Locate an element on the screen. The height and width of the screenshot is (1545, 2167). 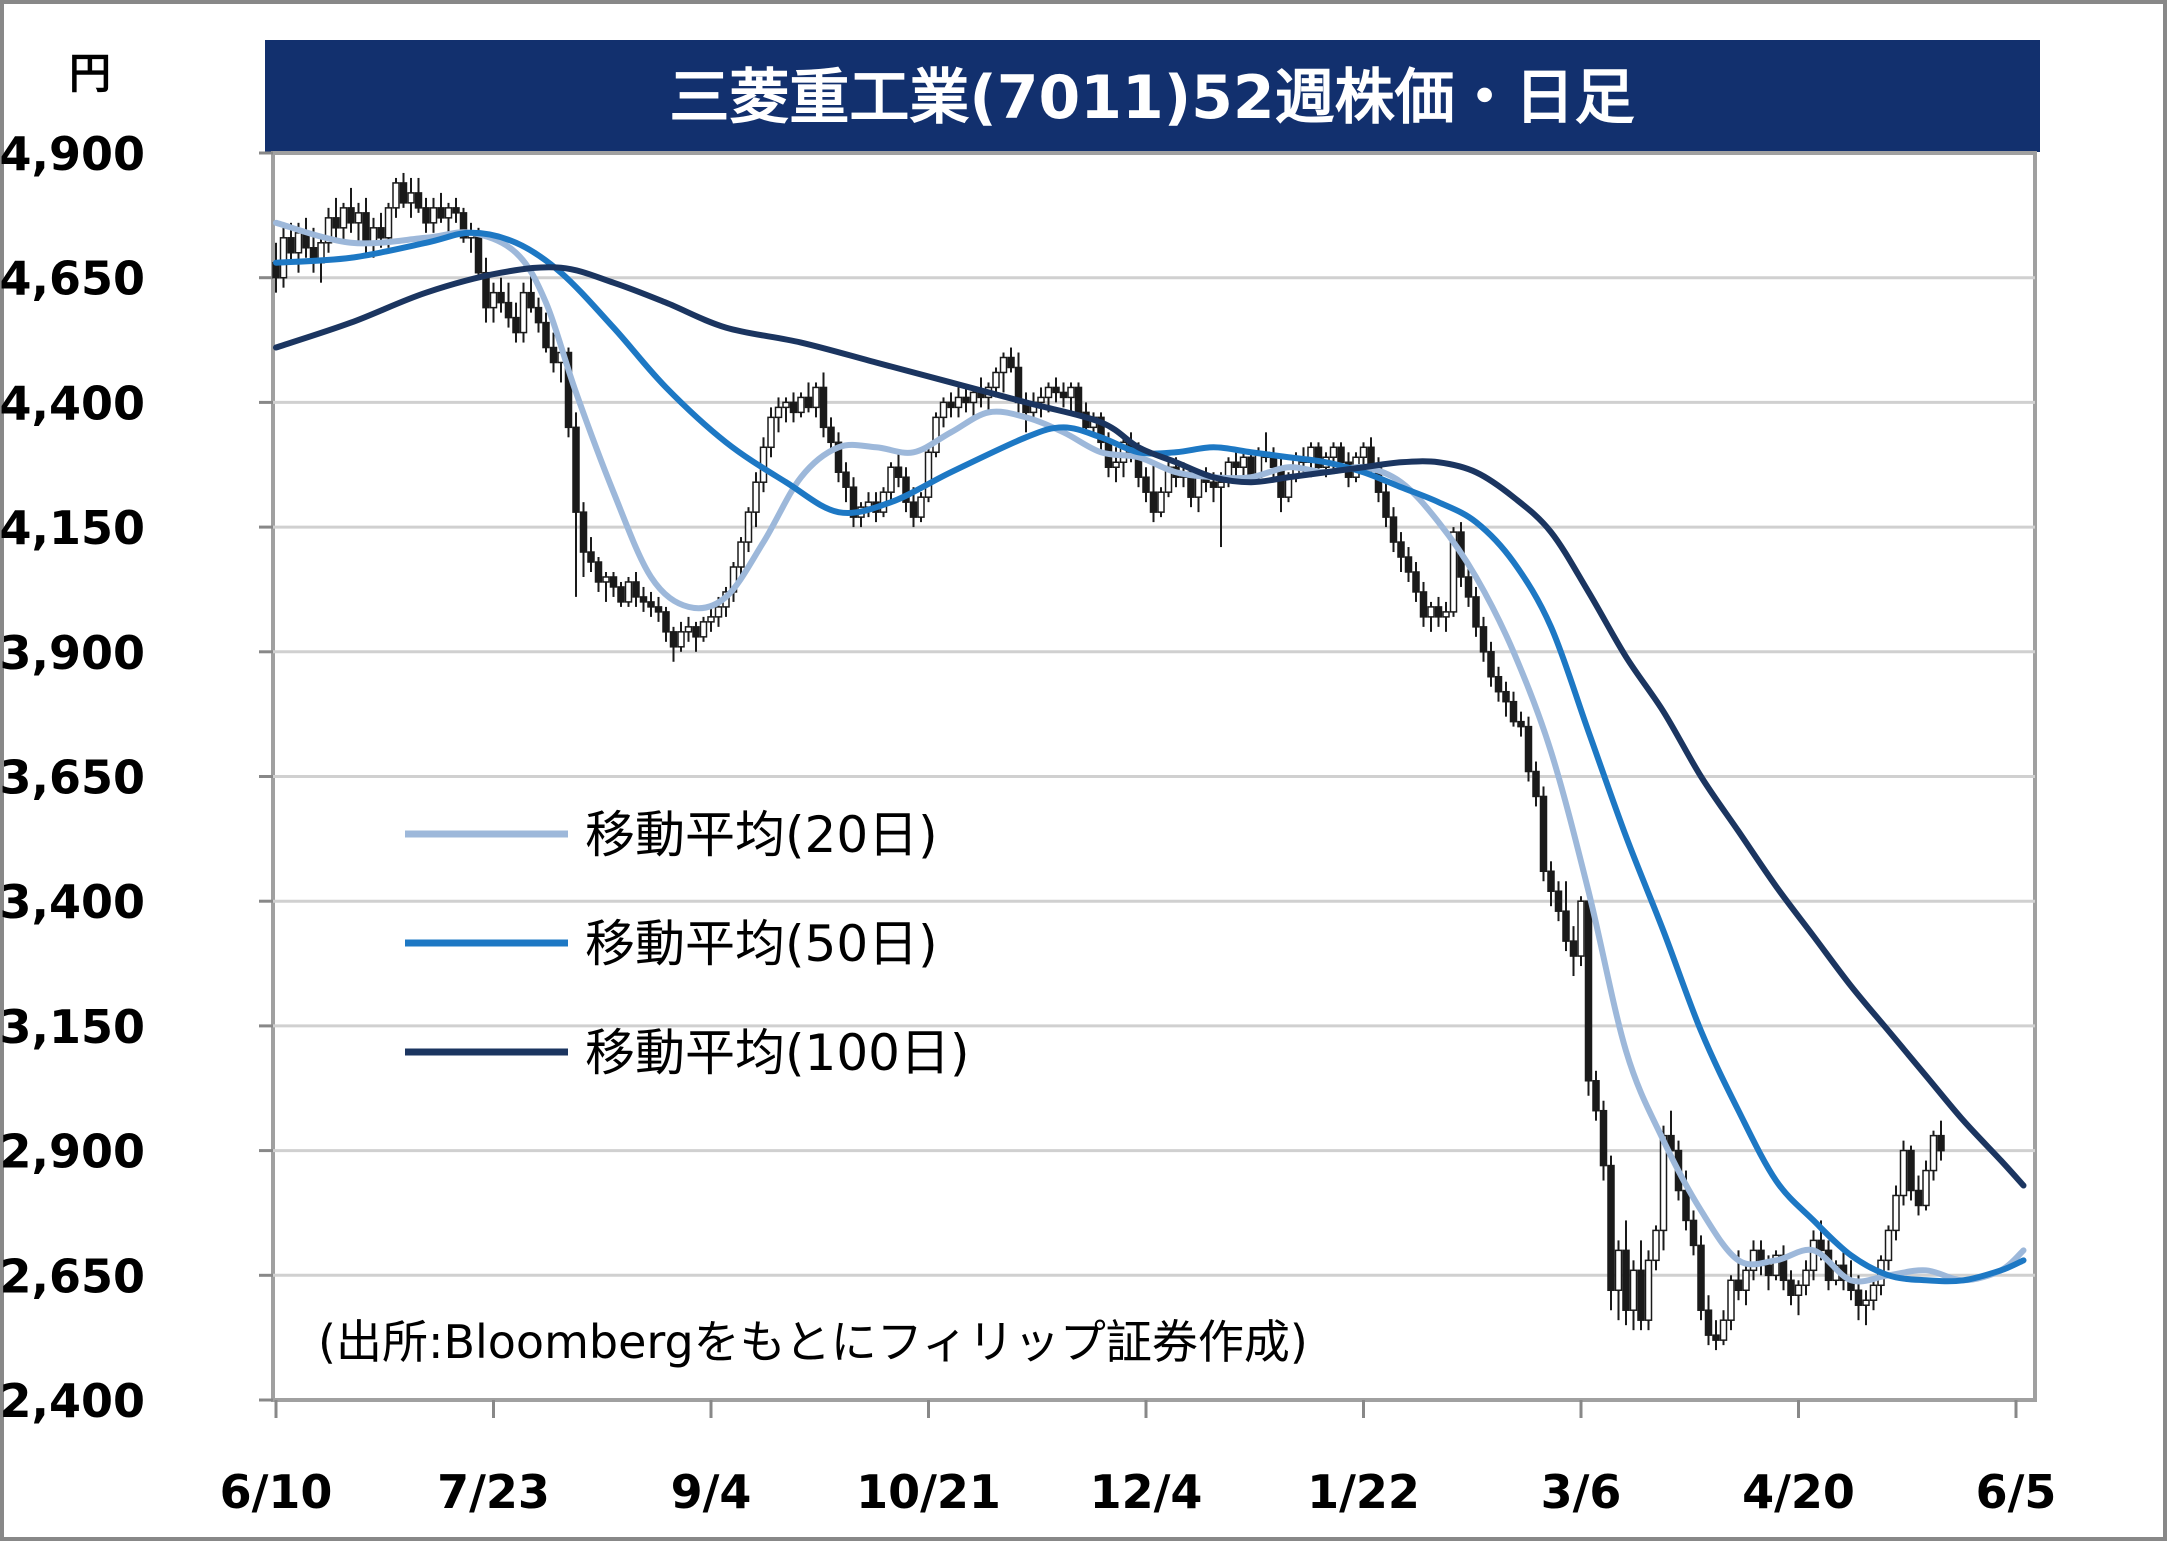
chart-title: 三菱重工業(7011)52週株価・日足 is located at coordinates (1151, 98).